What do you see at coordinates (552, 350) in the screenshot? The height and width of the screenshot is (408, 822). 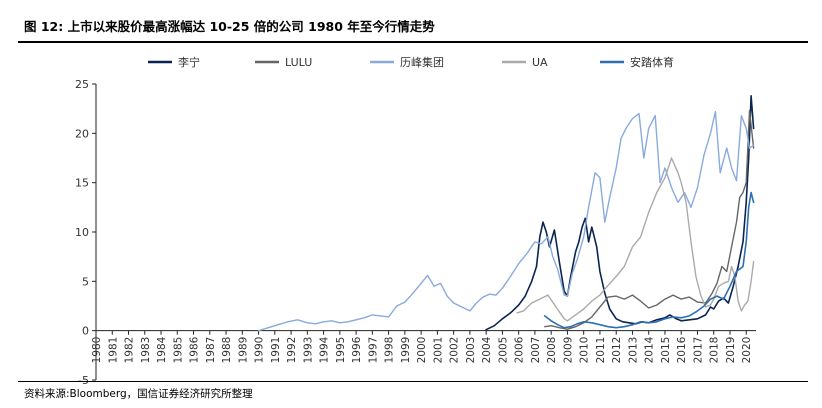 I see `x-tick-label: 2008` at bounding box center [552, 350].